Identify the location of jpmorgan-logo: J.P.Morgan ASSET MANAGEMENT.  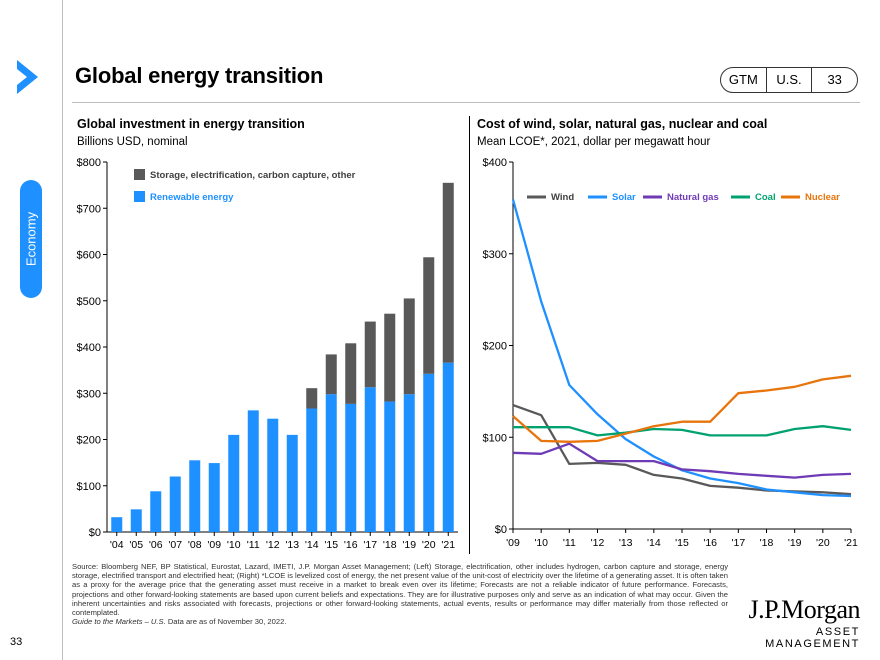
(799, 623).